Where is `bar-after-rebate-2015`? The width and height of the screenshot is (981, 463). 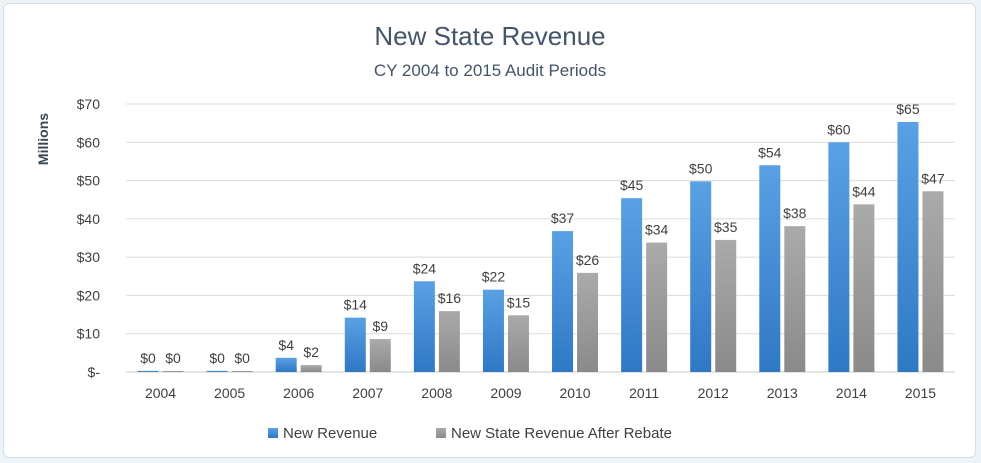 bar-after-rebate-2015 is located at coordinates (933, 281).